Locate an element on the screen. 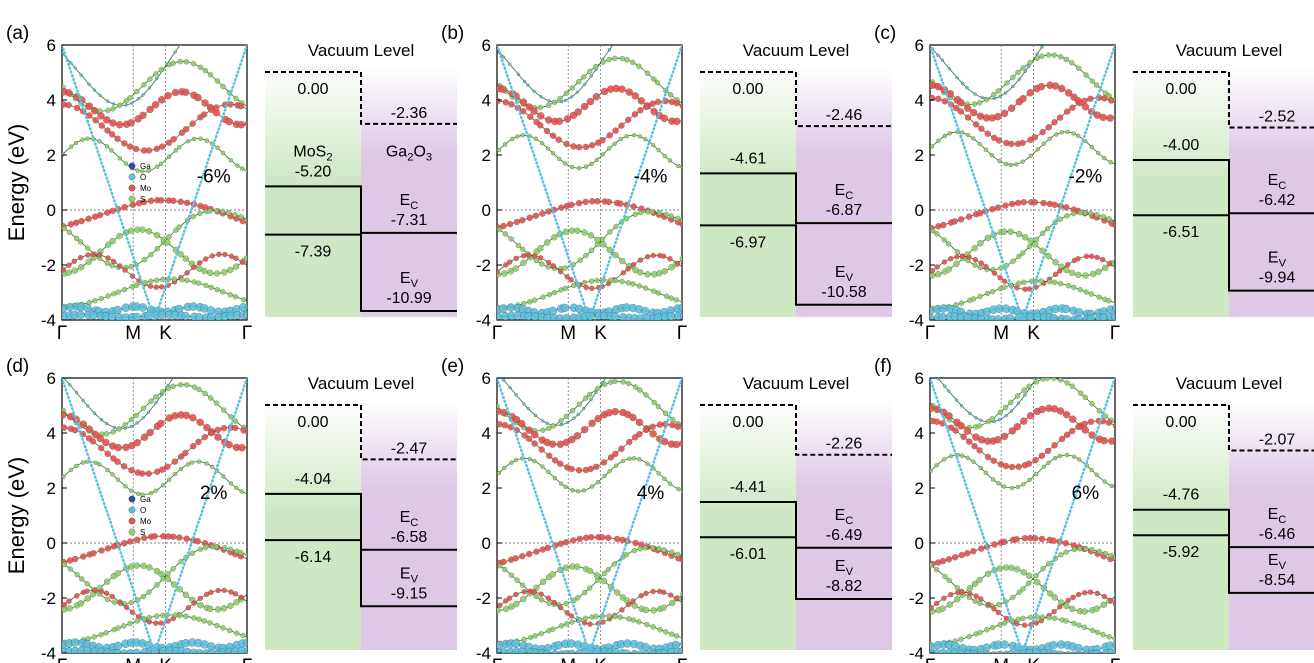  mos2-cbm-value: -4.00 is located at coordinates (1181, 145).